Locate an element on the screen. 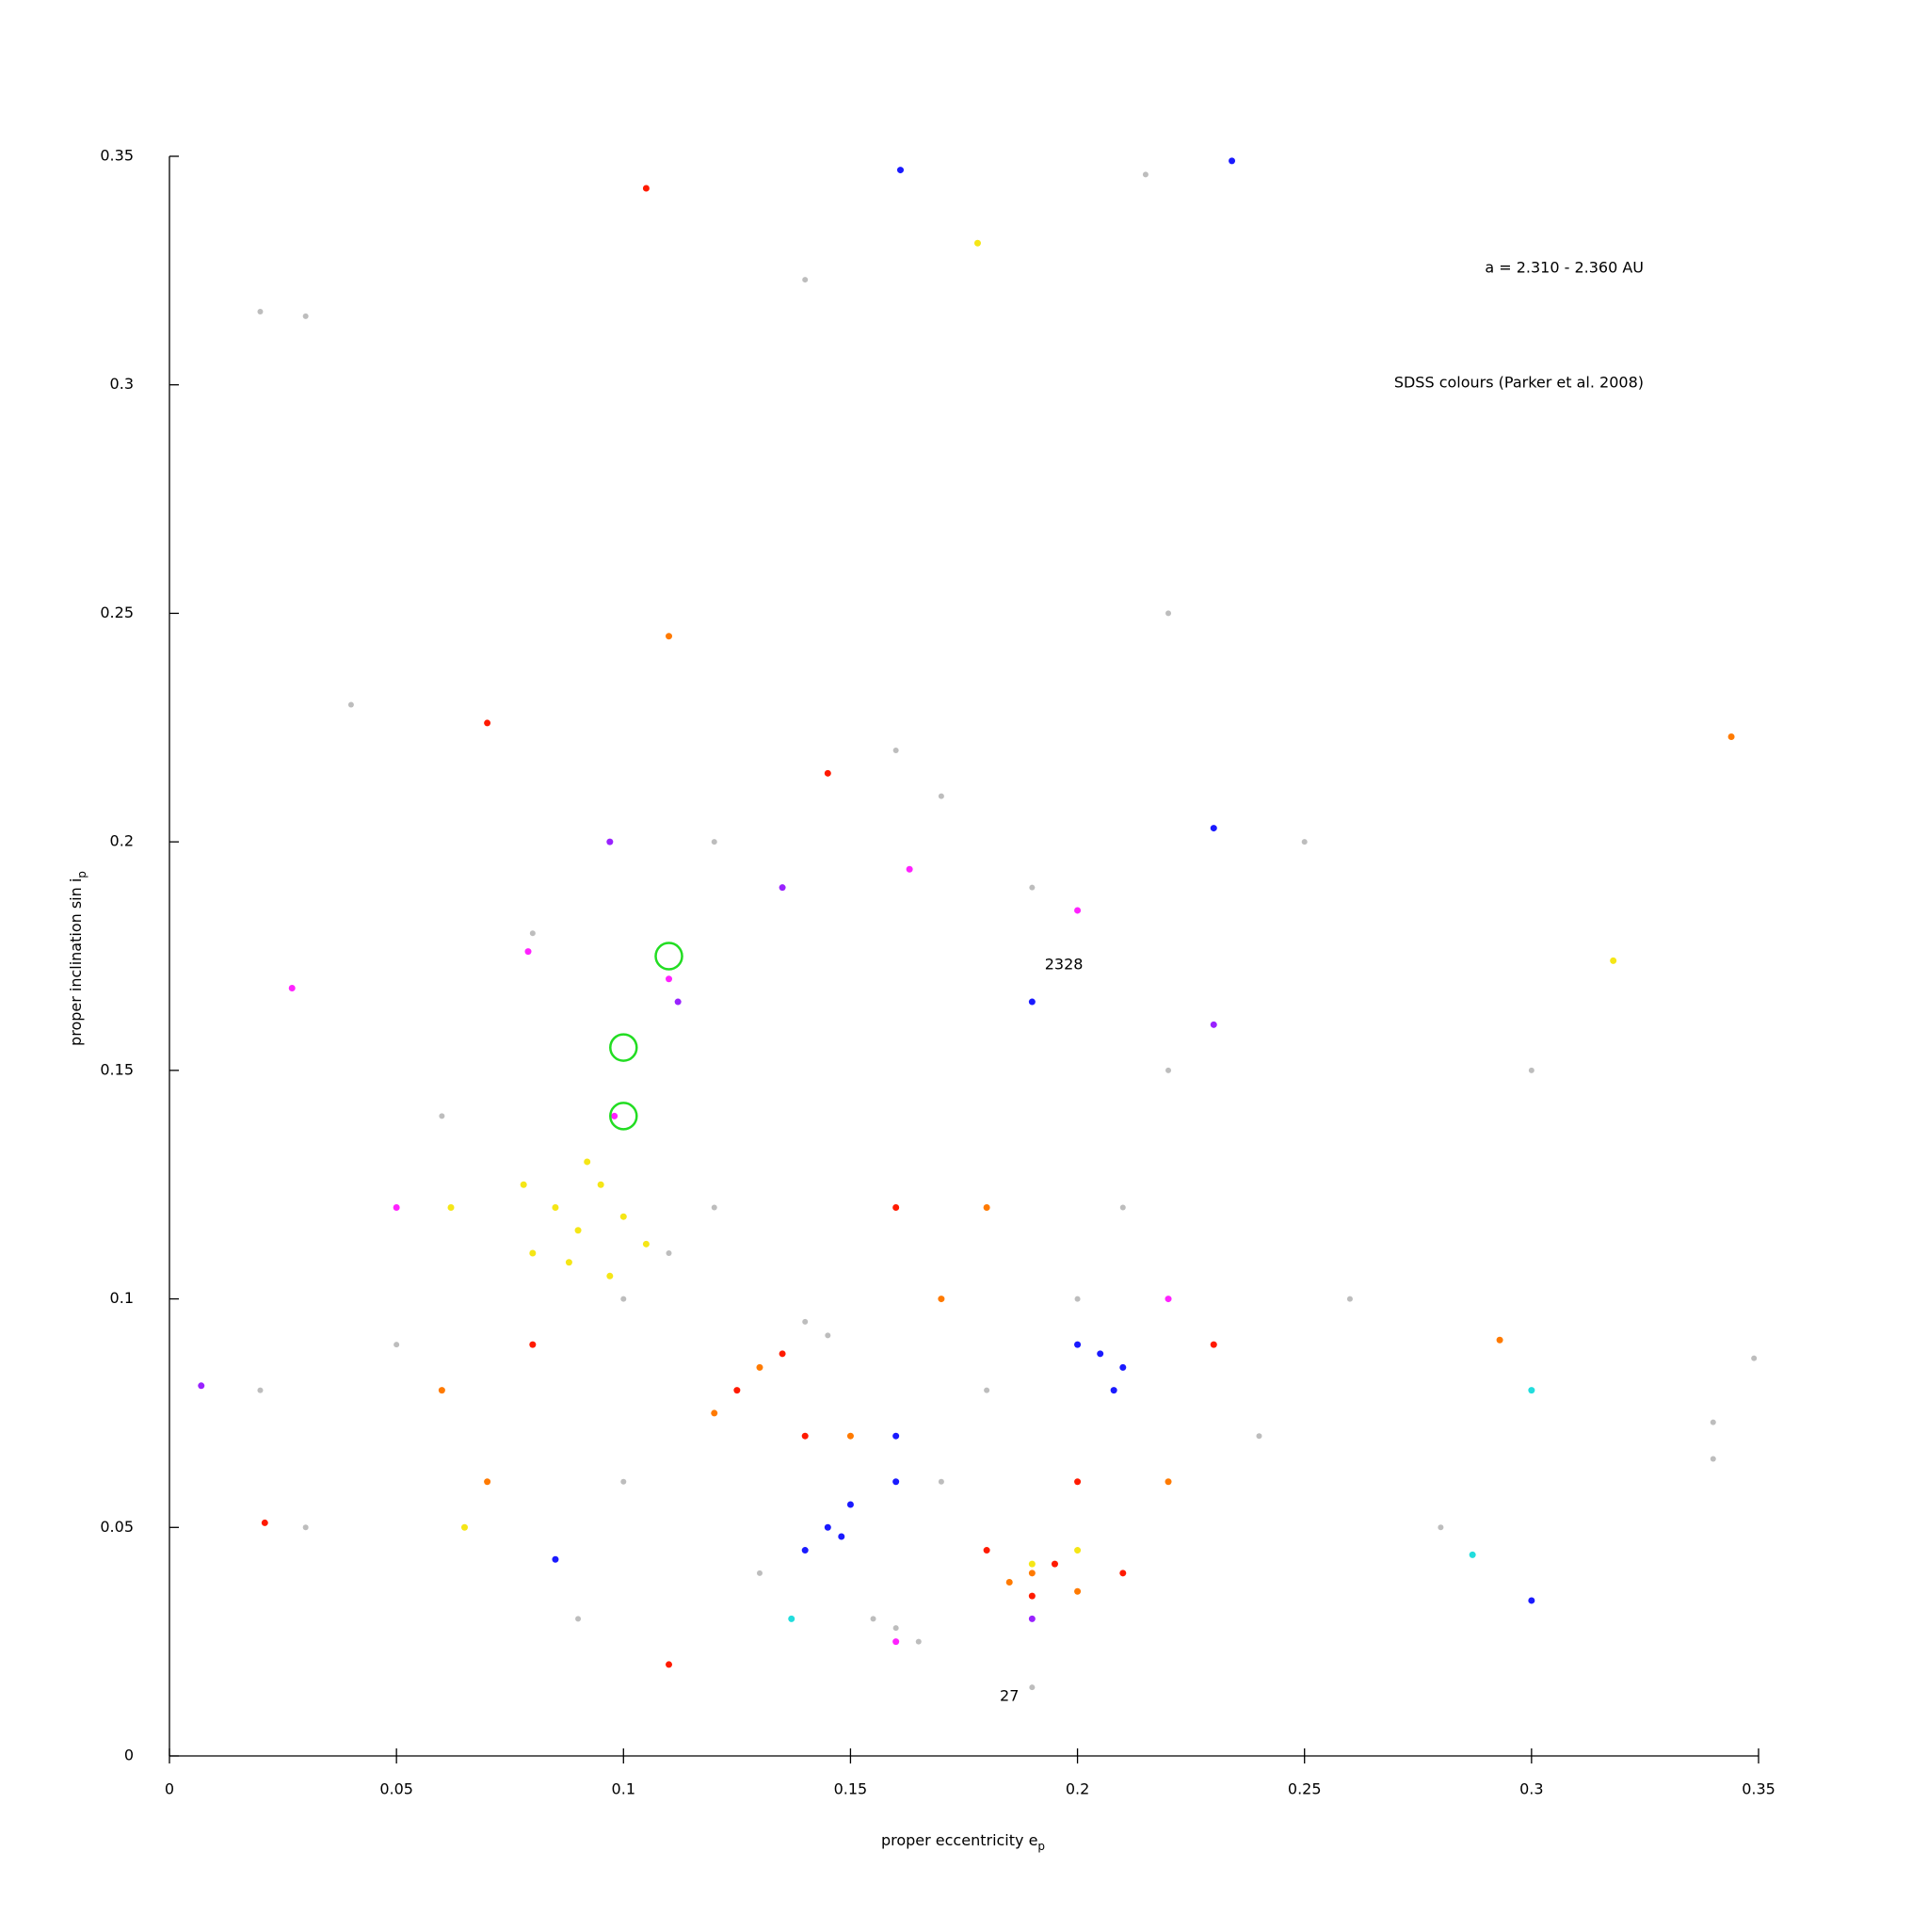  x-tick-label: 0.35 is located at coordinates (1758, 1789).